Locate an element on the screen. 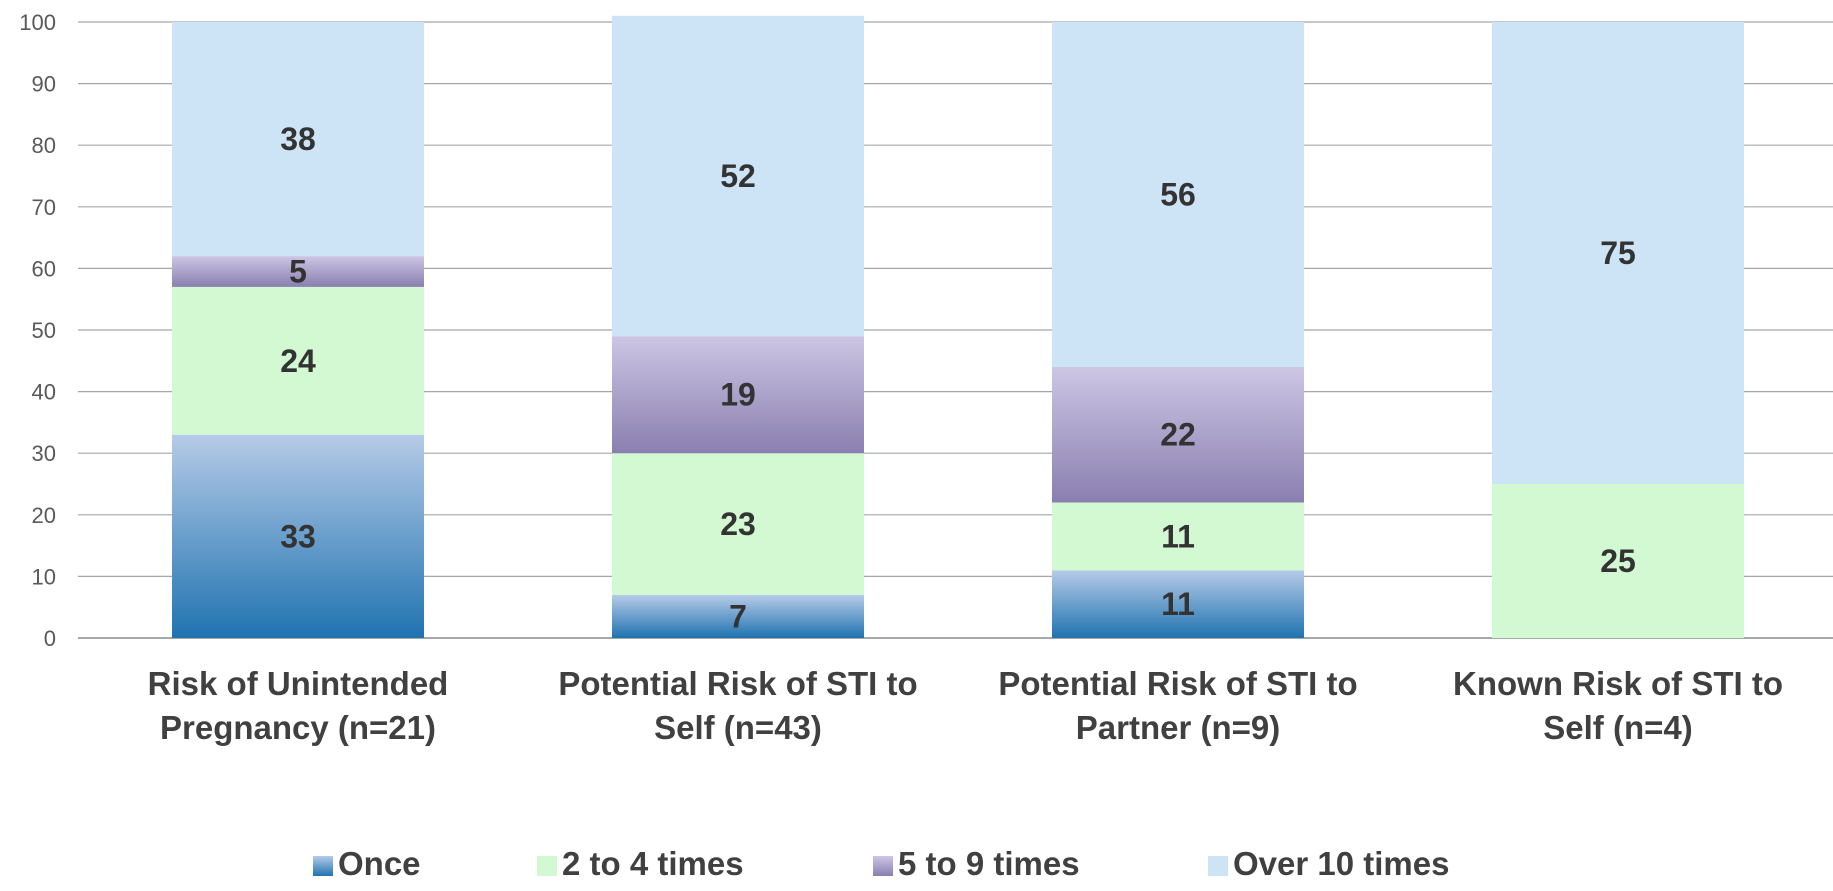 This screenshot has height=891, width=1833. legend-label-2-to-4-times: 2 to 4 times is located at coordinates (653, 863).